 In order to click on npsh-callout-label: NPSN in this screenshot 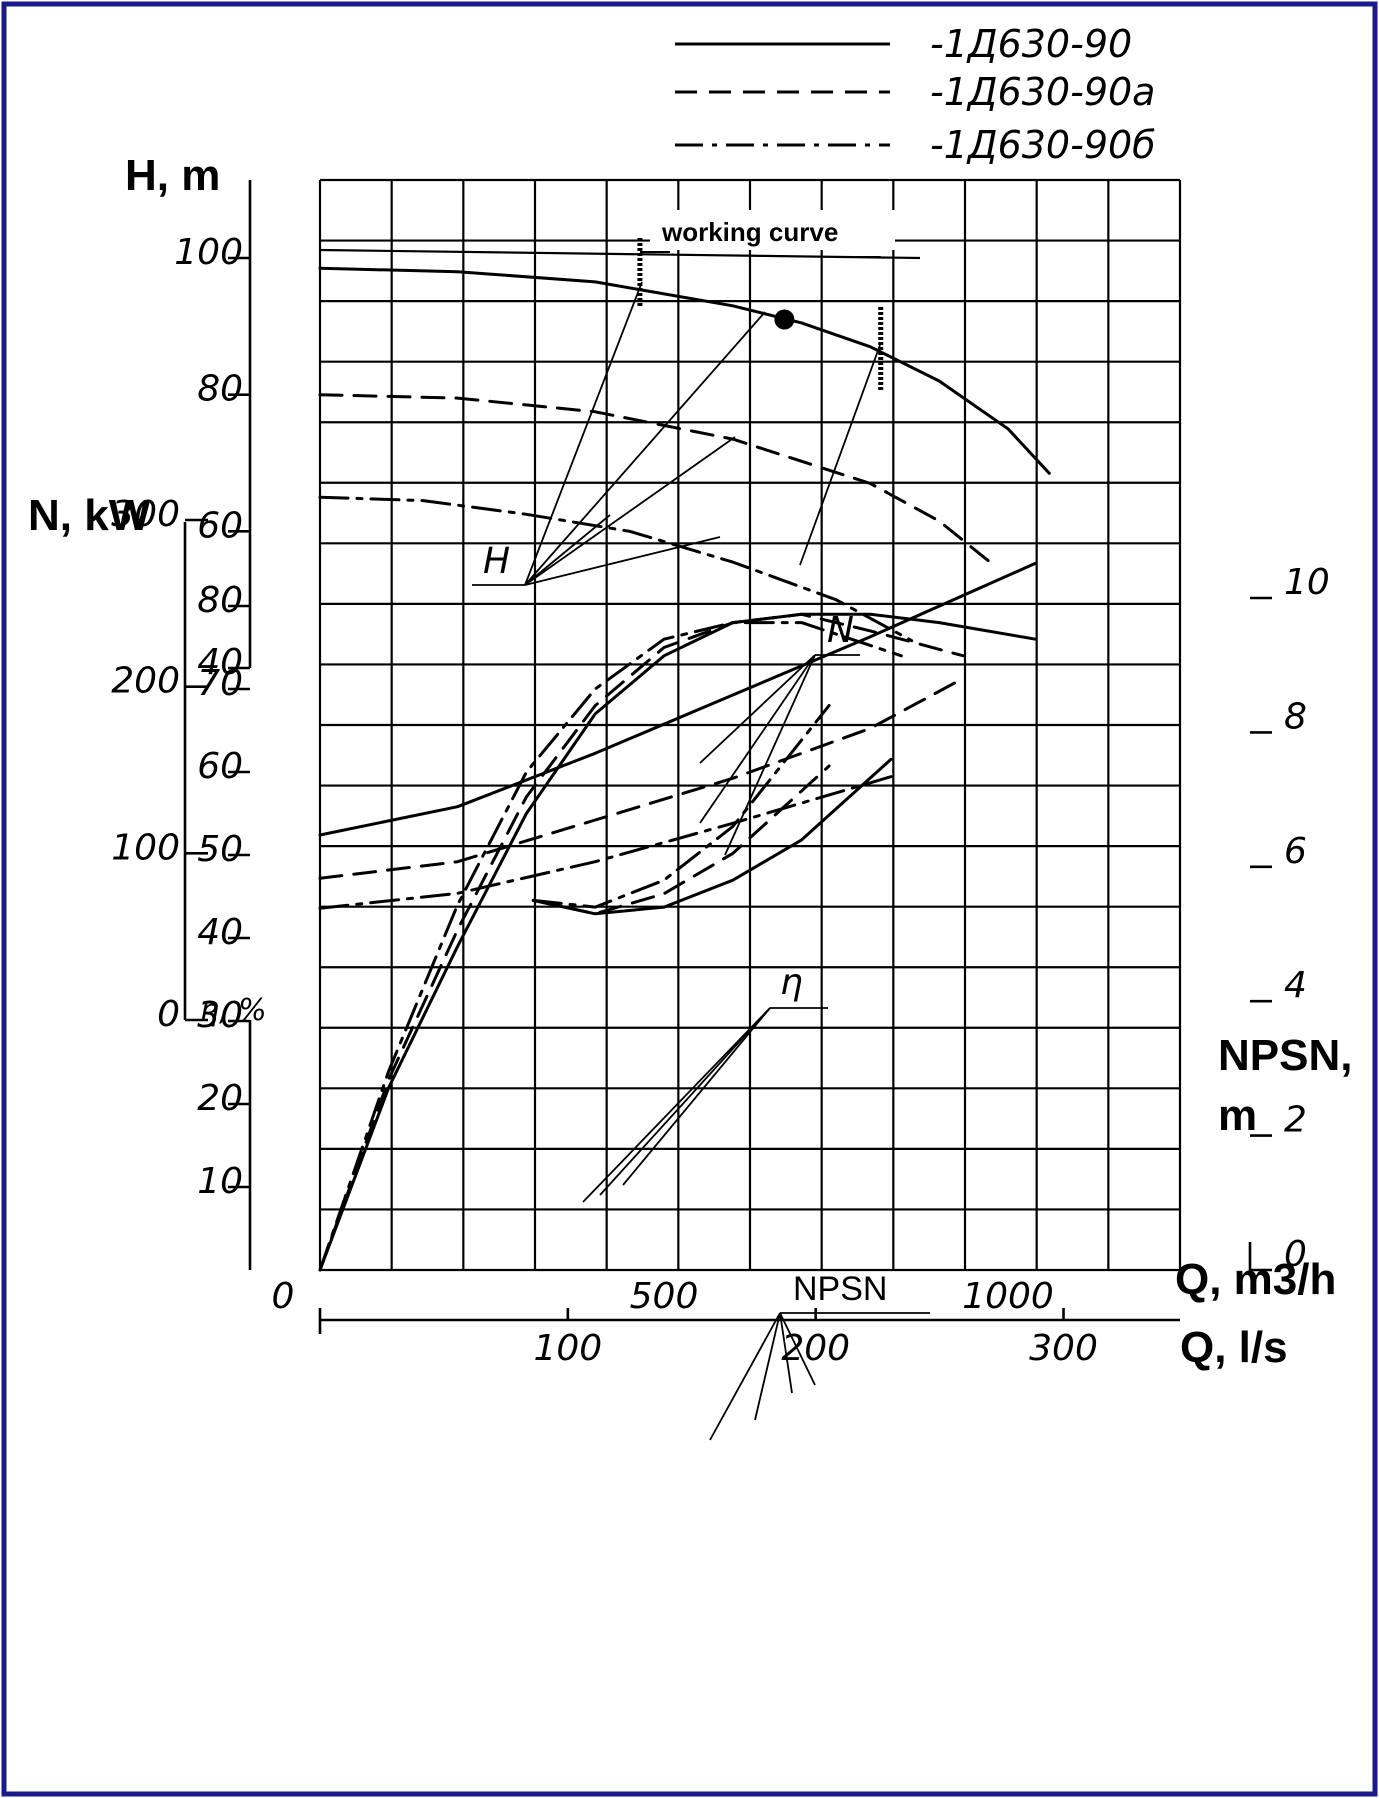, I will do `click(840, 1289)`.